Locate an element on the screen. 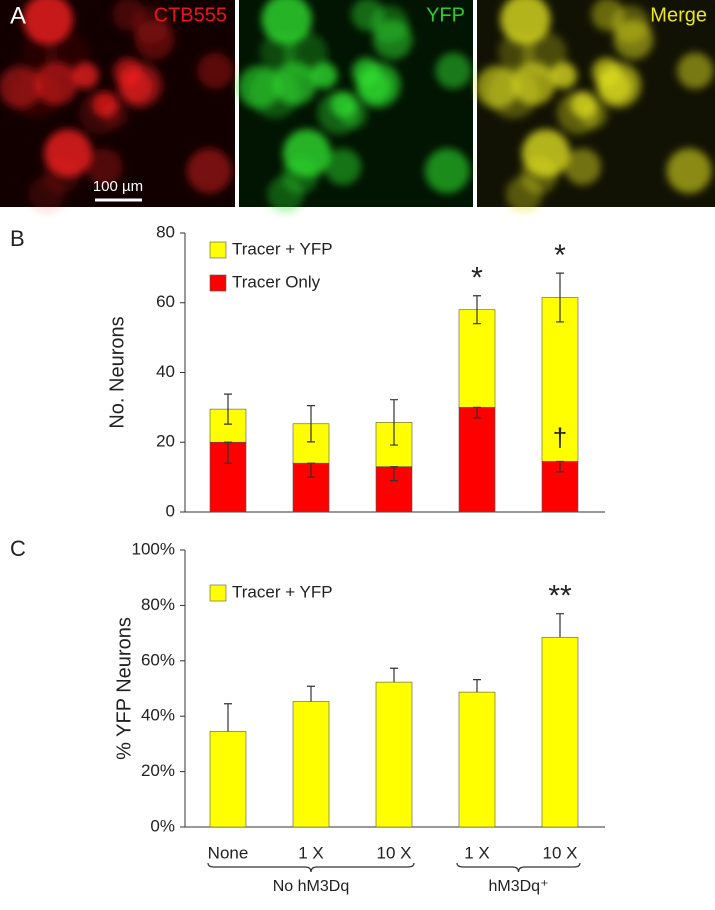 This screenshot has width=715, height=910. image-label: CTB555 is located at coordinates (190, 15).